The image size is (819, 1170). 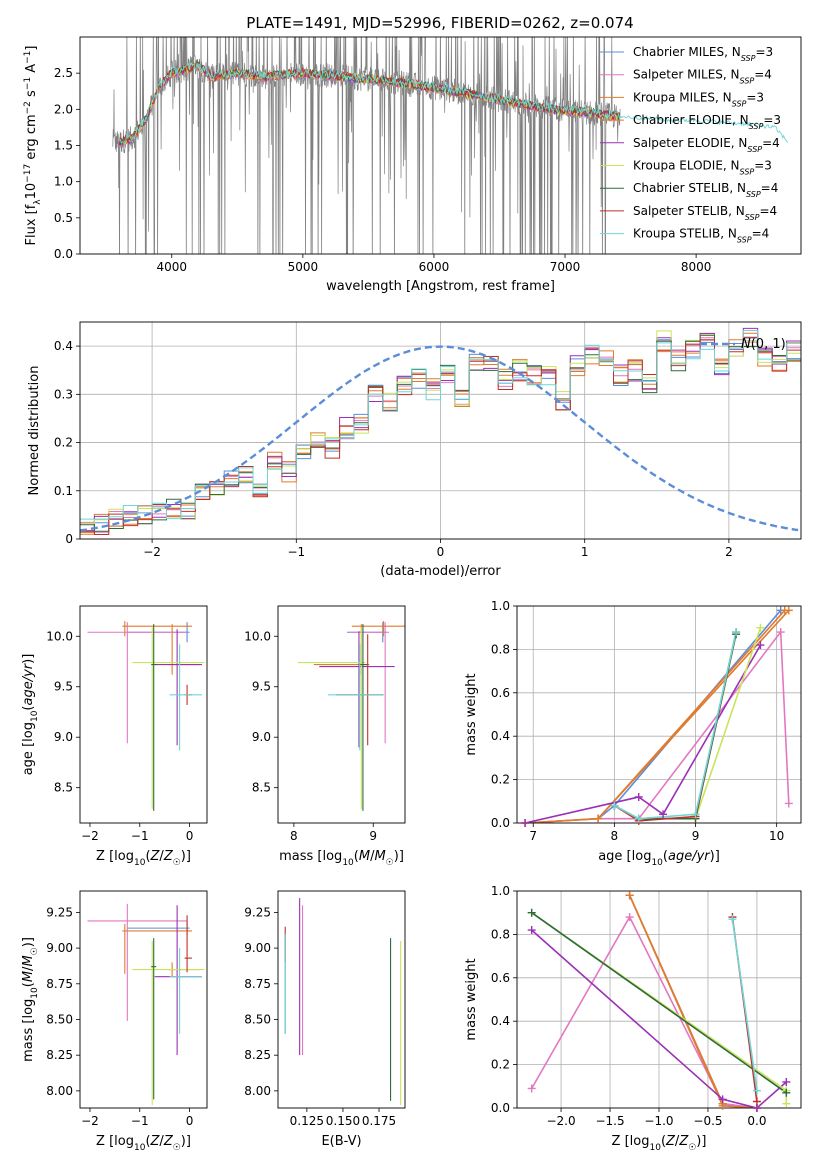 I want to click on histogram-kroupa-stelib, so click(x=440, y=425).